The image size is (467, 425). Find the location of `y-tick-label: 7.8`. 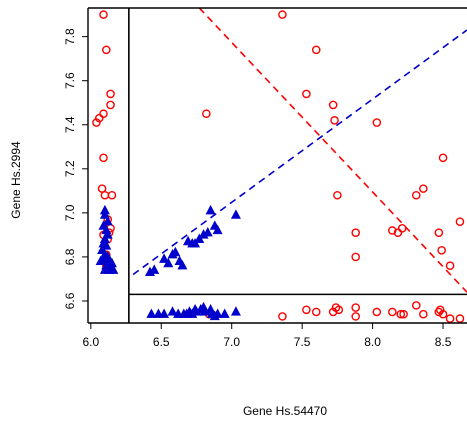

y-tick-label: 7.8 is located at coordinates (70, 36).